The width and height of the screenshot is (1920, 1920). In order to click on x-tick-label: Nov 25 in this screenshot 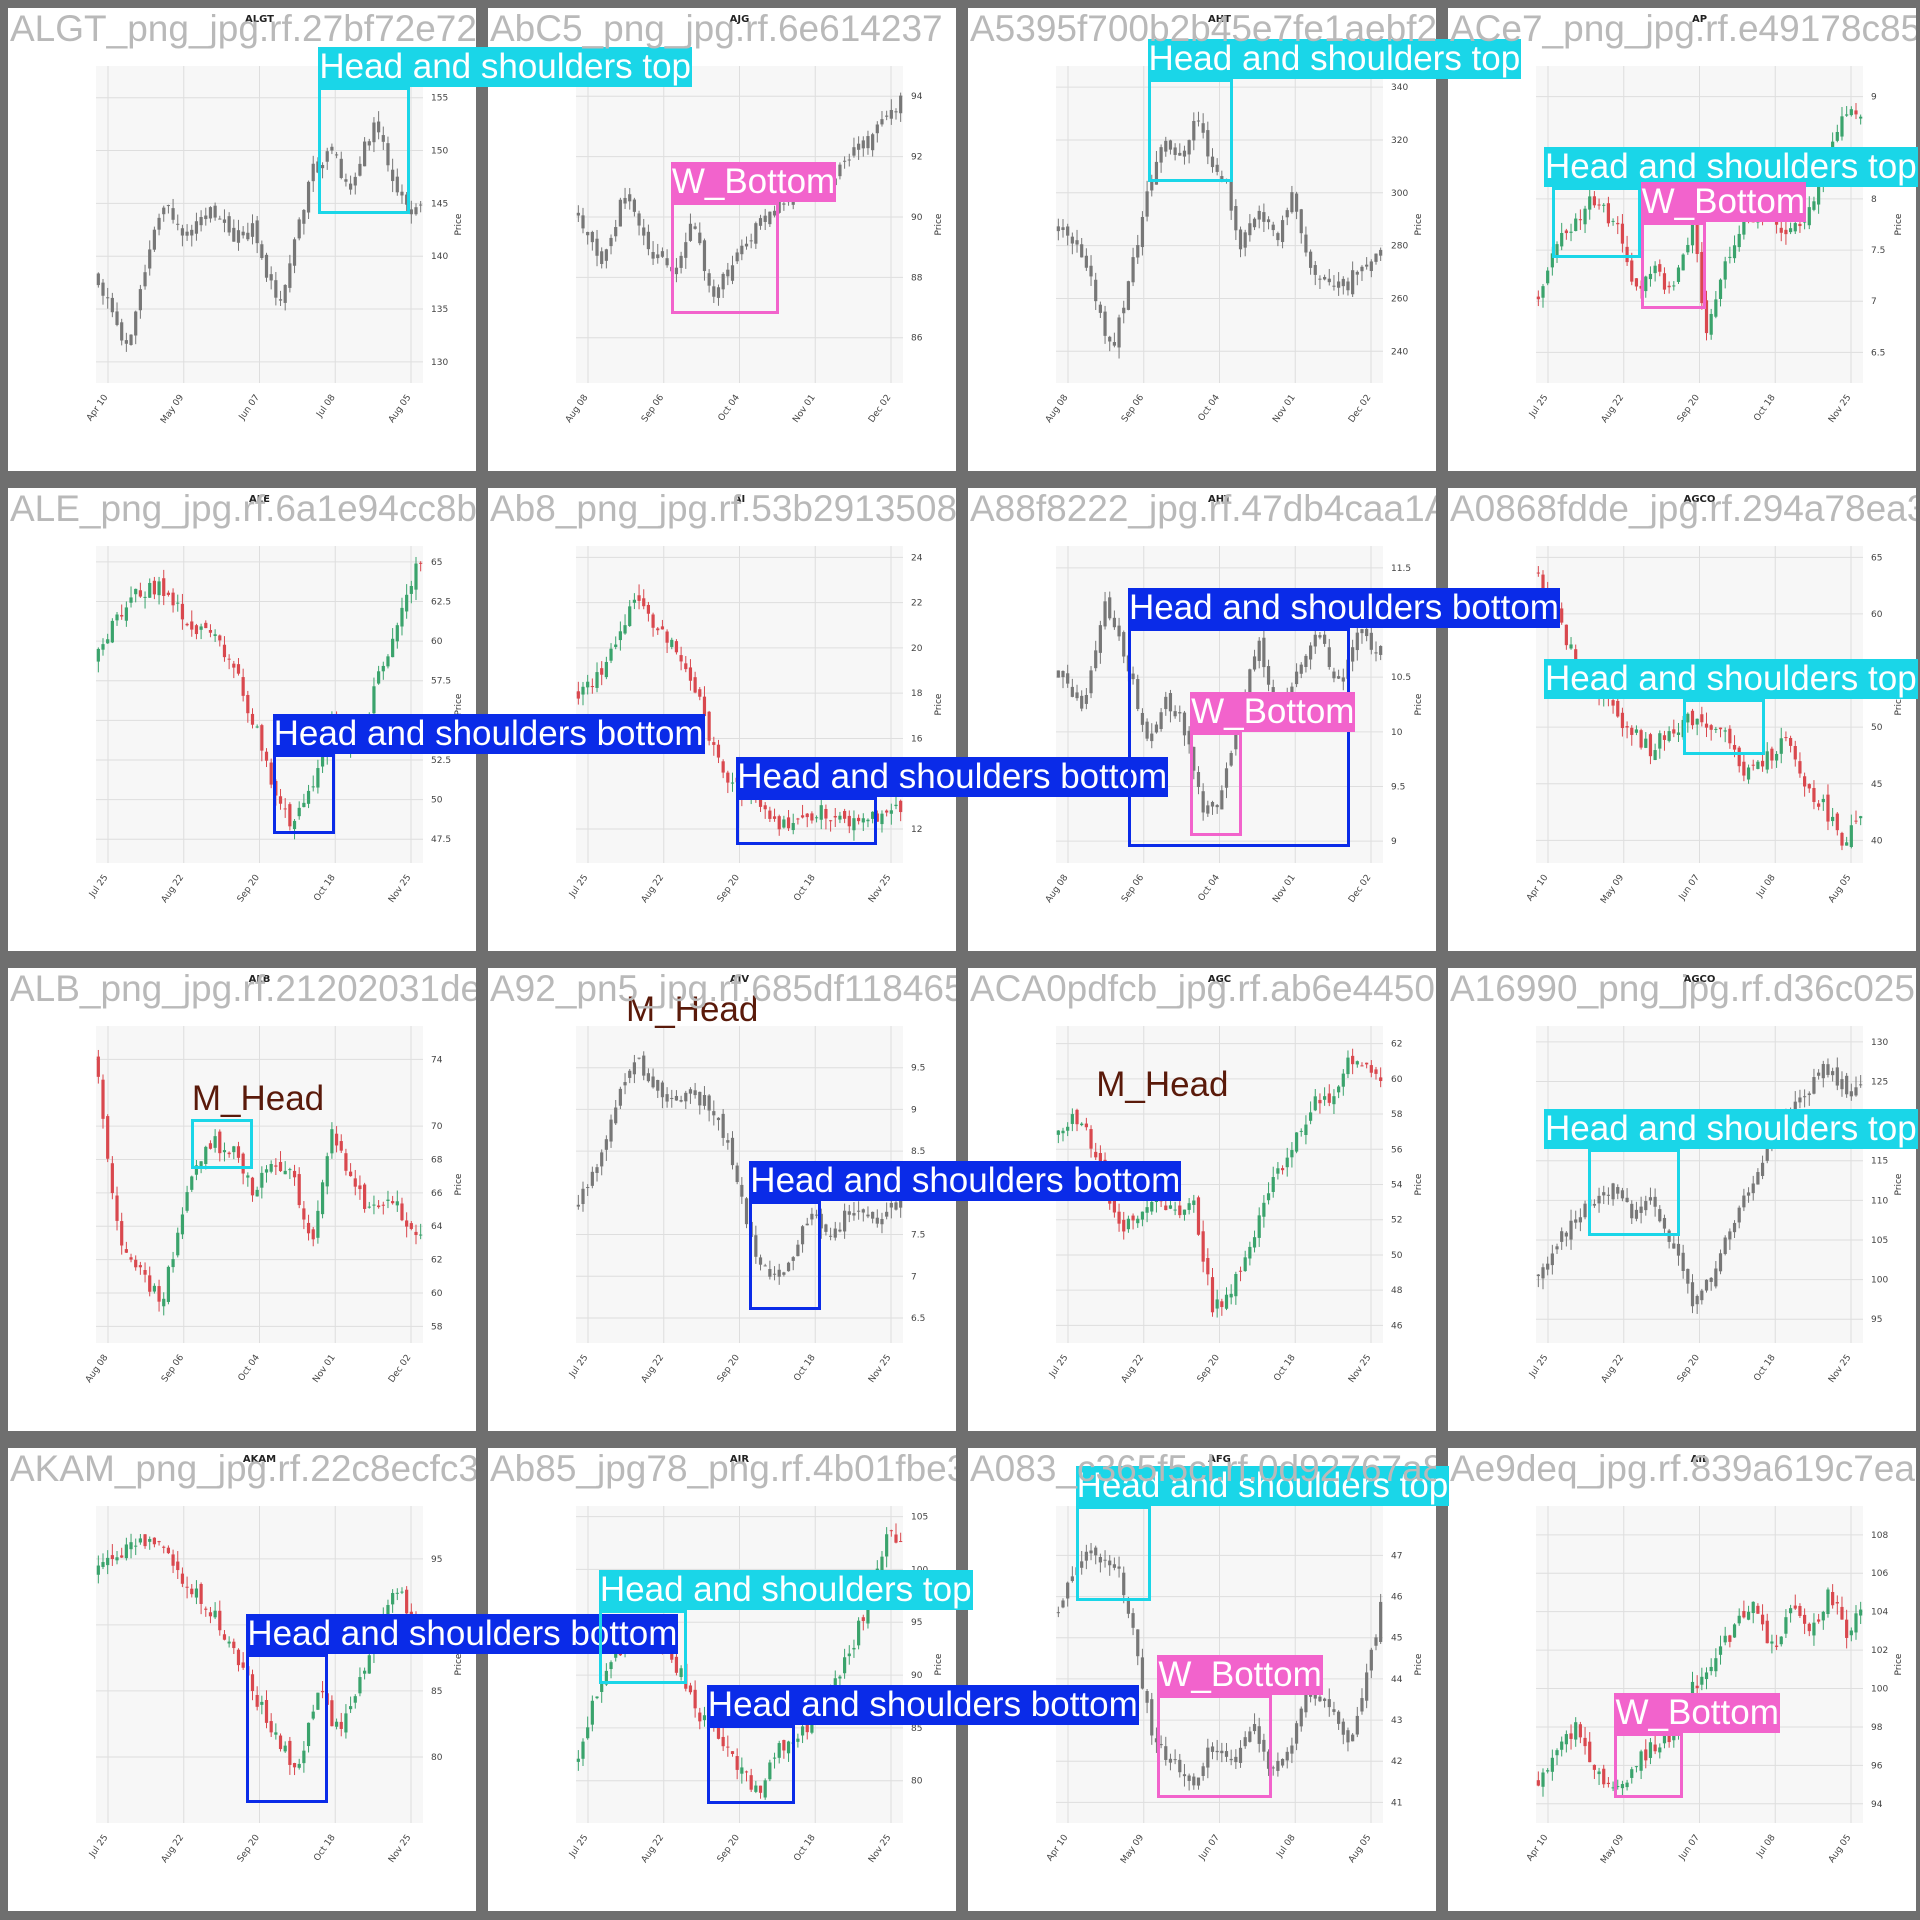, I will do `click(1840, 409)`.